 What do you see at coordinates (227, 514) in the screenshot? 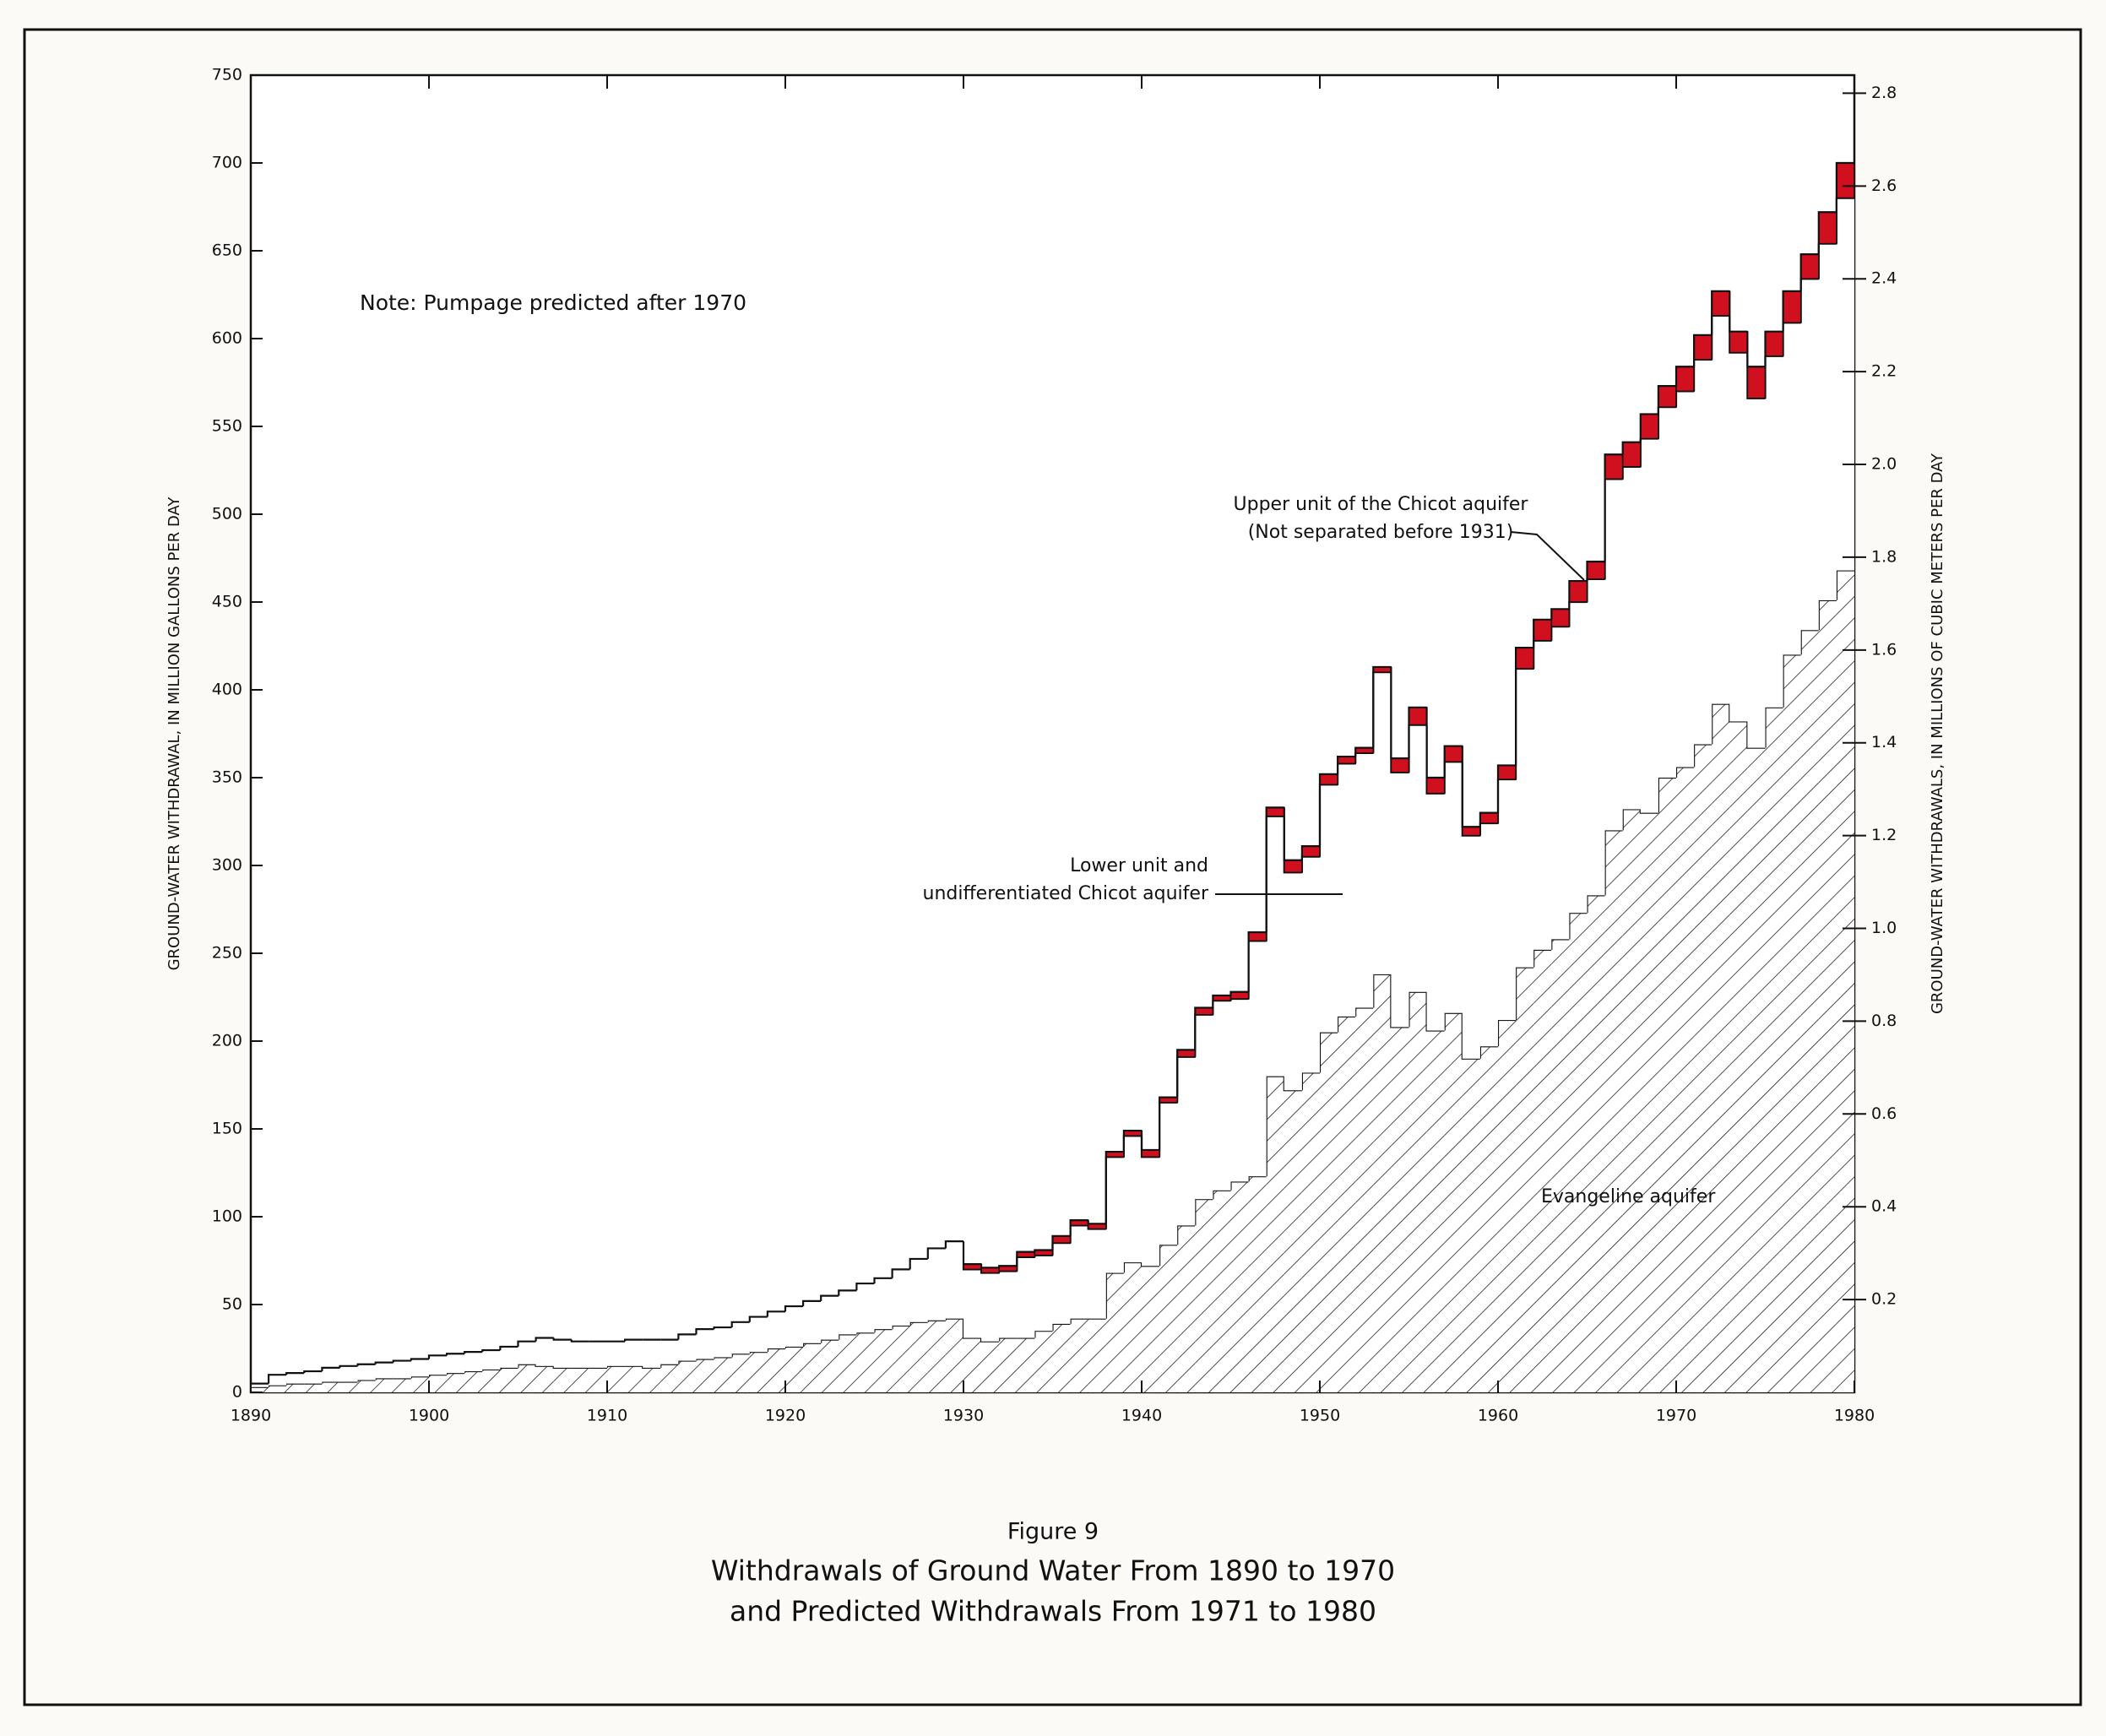
I see `y-tick-label: 500` at bounding box center [227, 514].